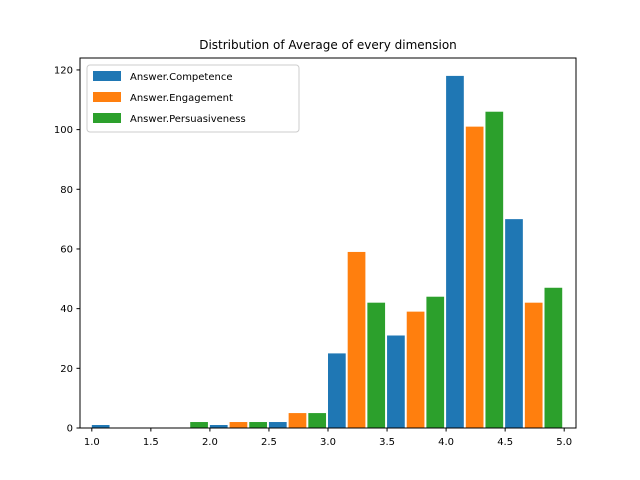 The width and height of the screenshot is (640, 480). What do you see at coordinates (63, 130) in the screenshot?
I see `y-tick-label: 100` at bounding box center [63, 130].